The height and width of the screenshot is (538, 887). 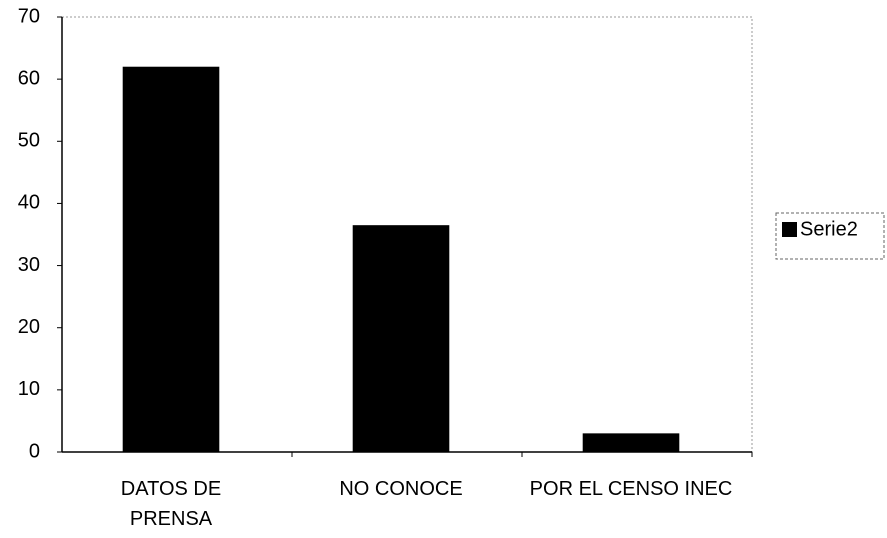 What do you see at coordinates (401, 489) in the screenshot?
I see `x-tick-label: NO CONOCE` at bounding box center [401, 489].